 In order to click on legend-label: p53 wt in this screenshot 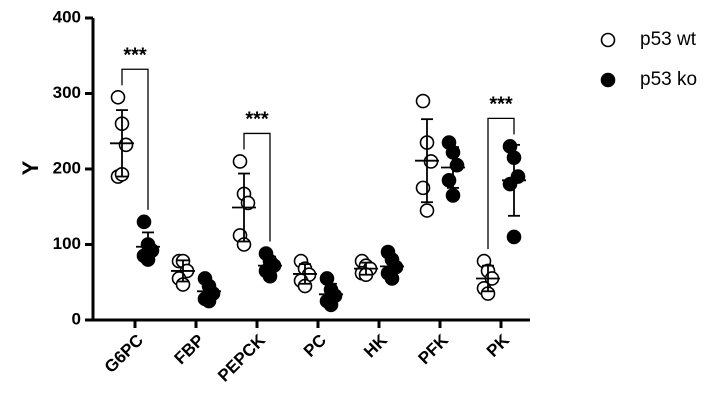, I will do `click(668, 39)`.